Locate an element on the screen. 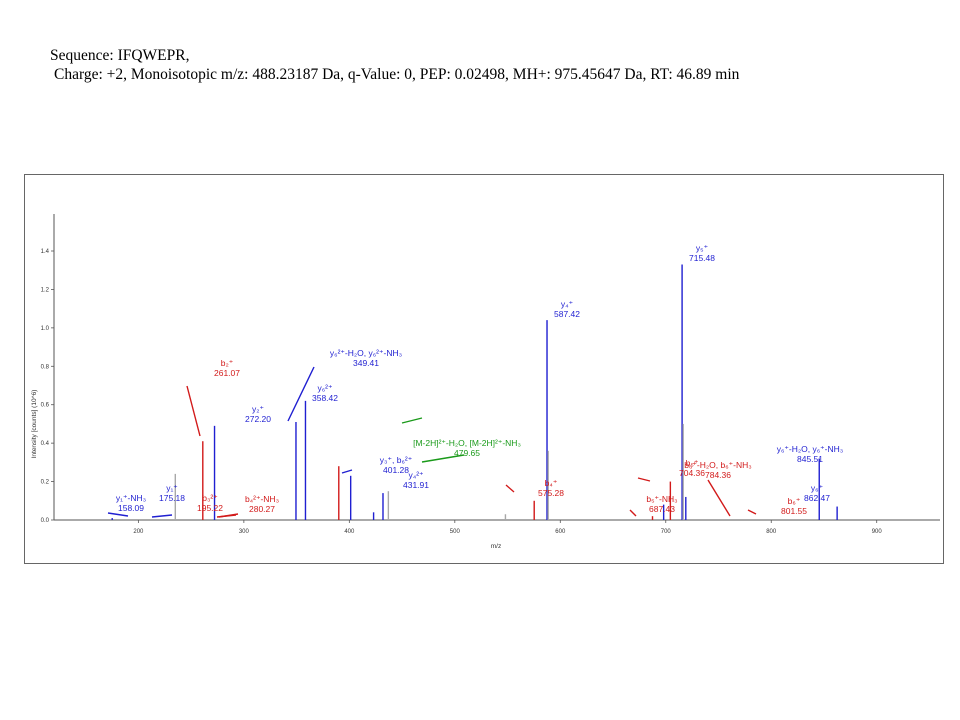  peak-label-mz: 862.47 is located at coordinates (817, 498).